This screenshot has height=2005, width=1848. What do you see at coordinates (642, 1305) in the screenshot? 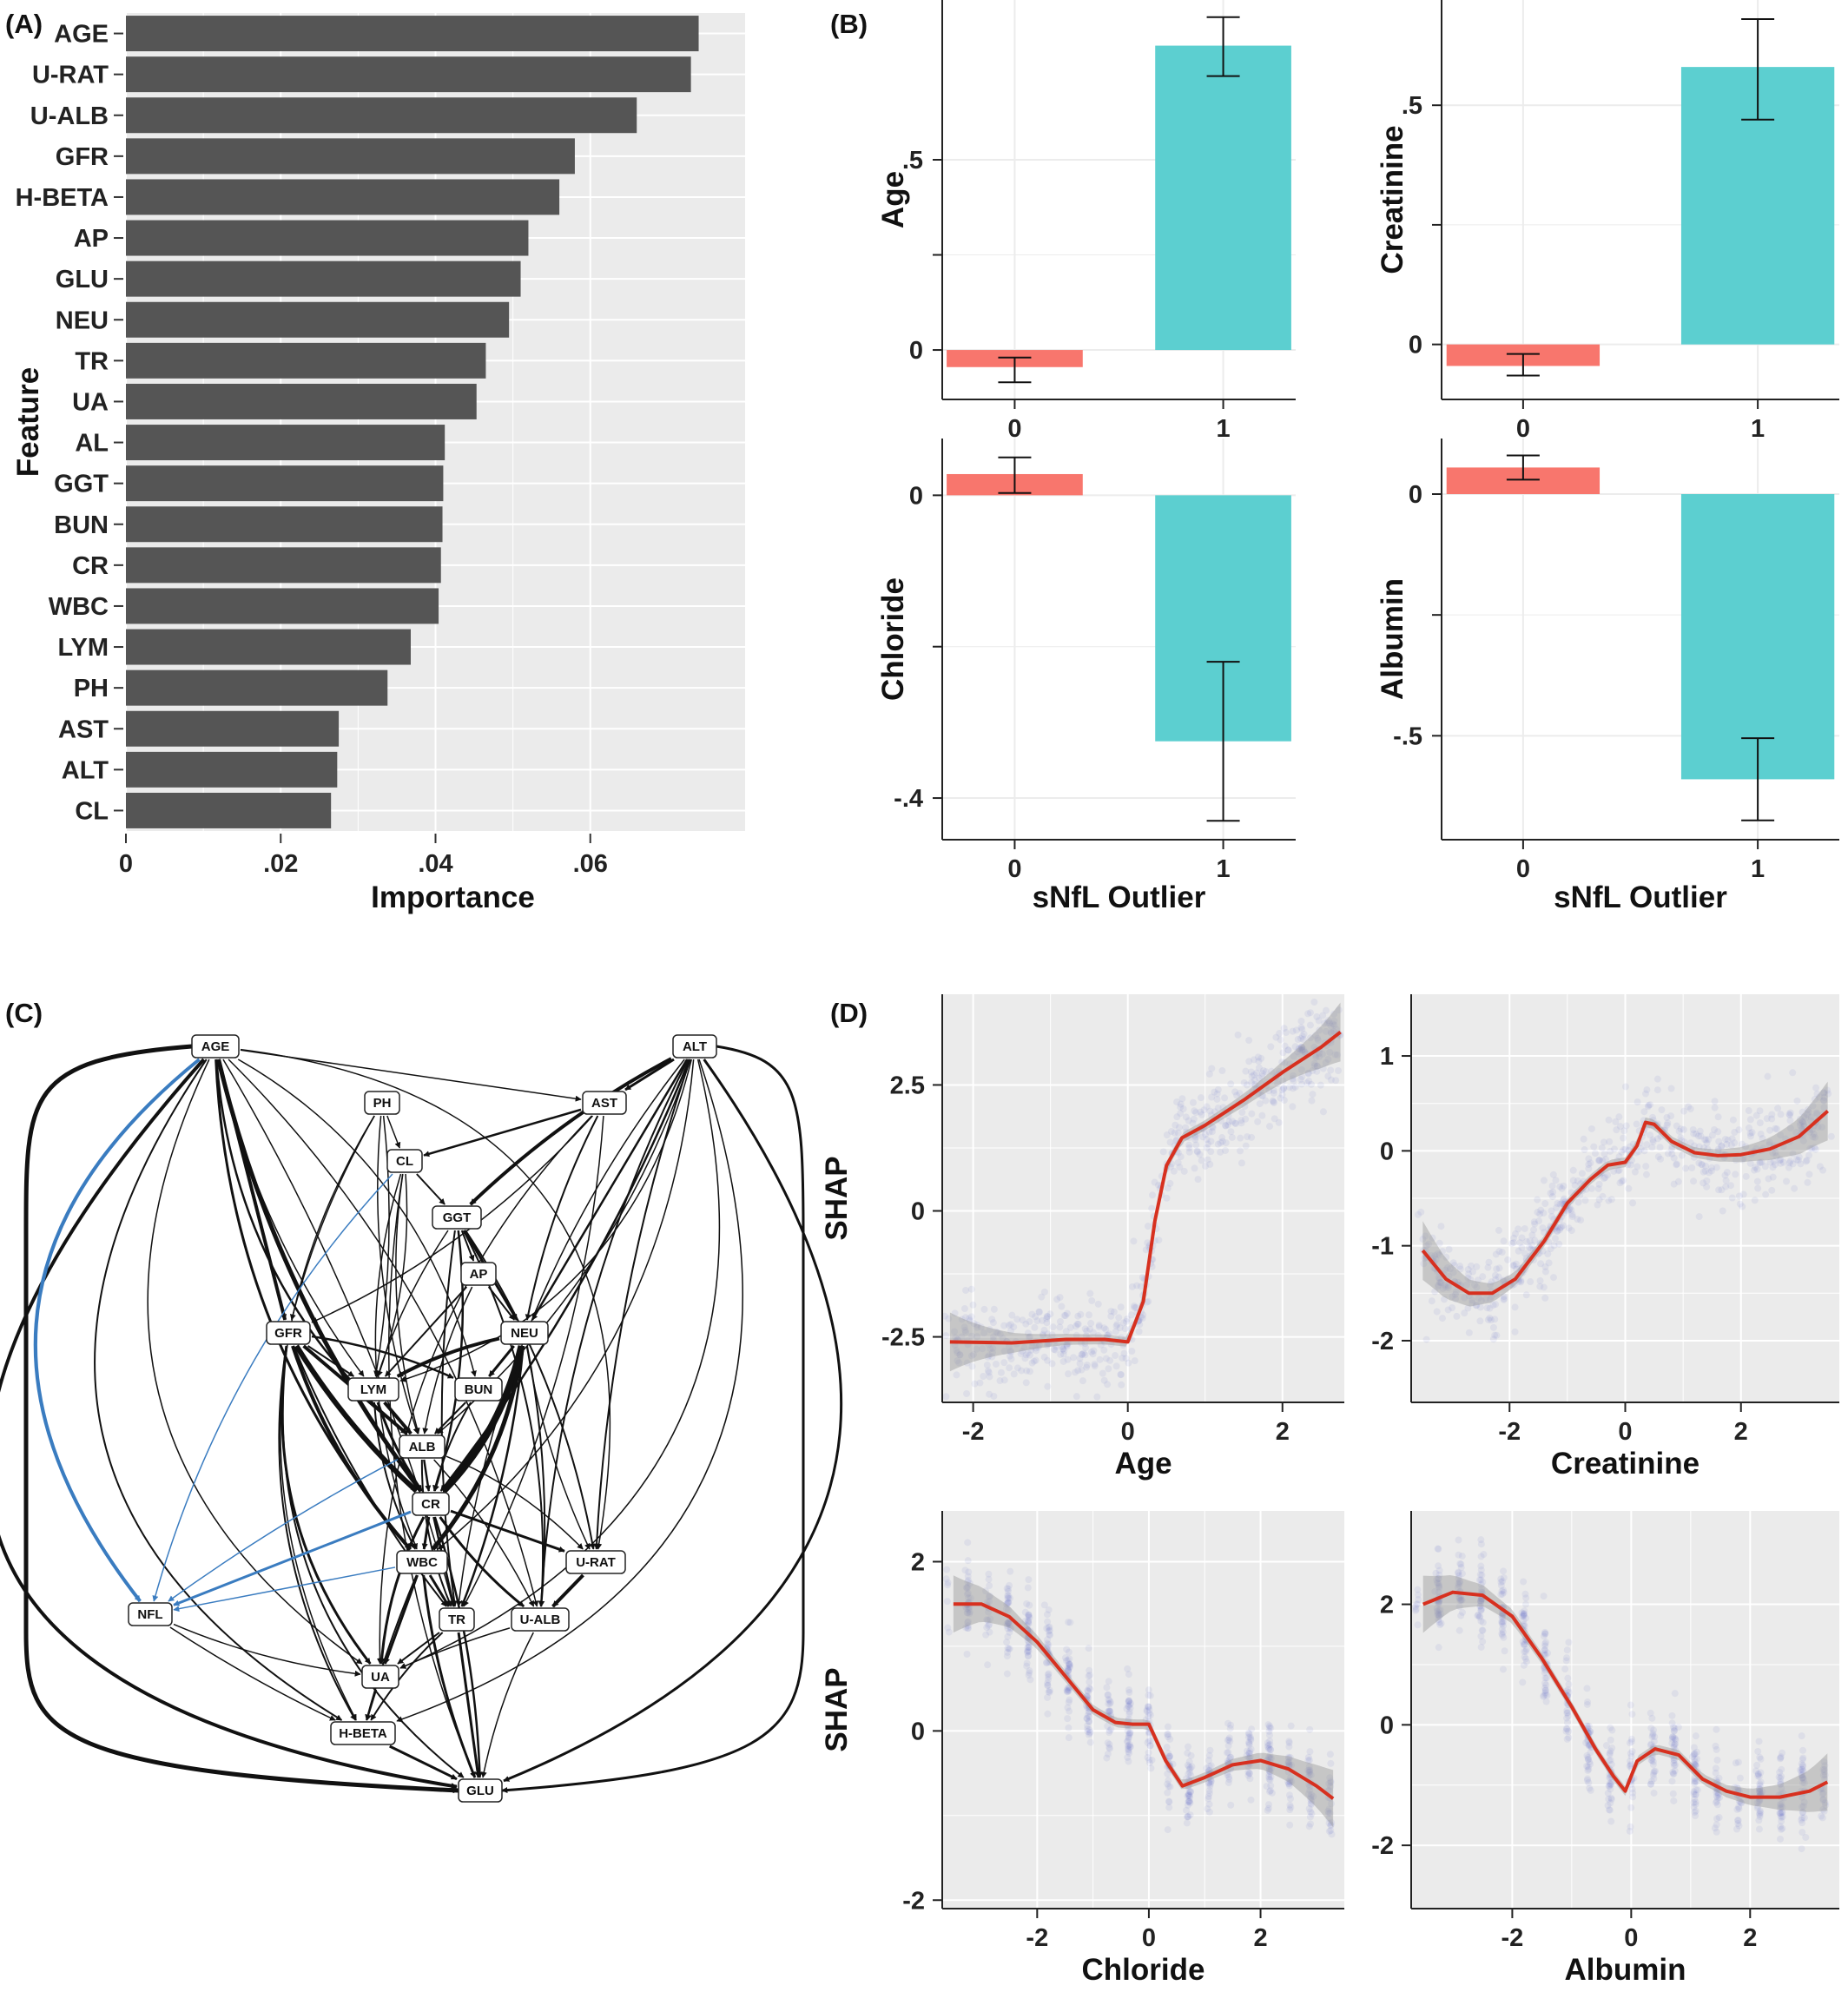
I see `edge-alt-u-rat` at bounding box center [642, 1305].